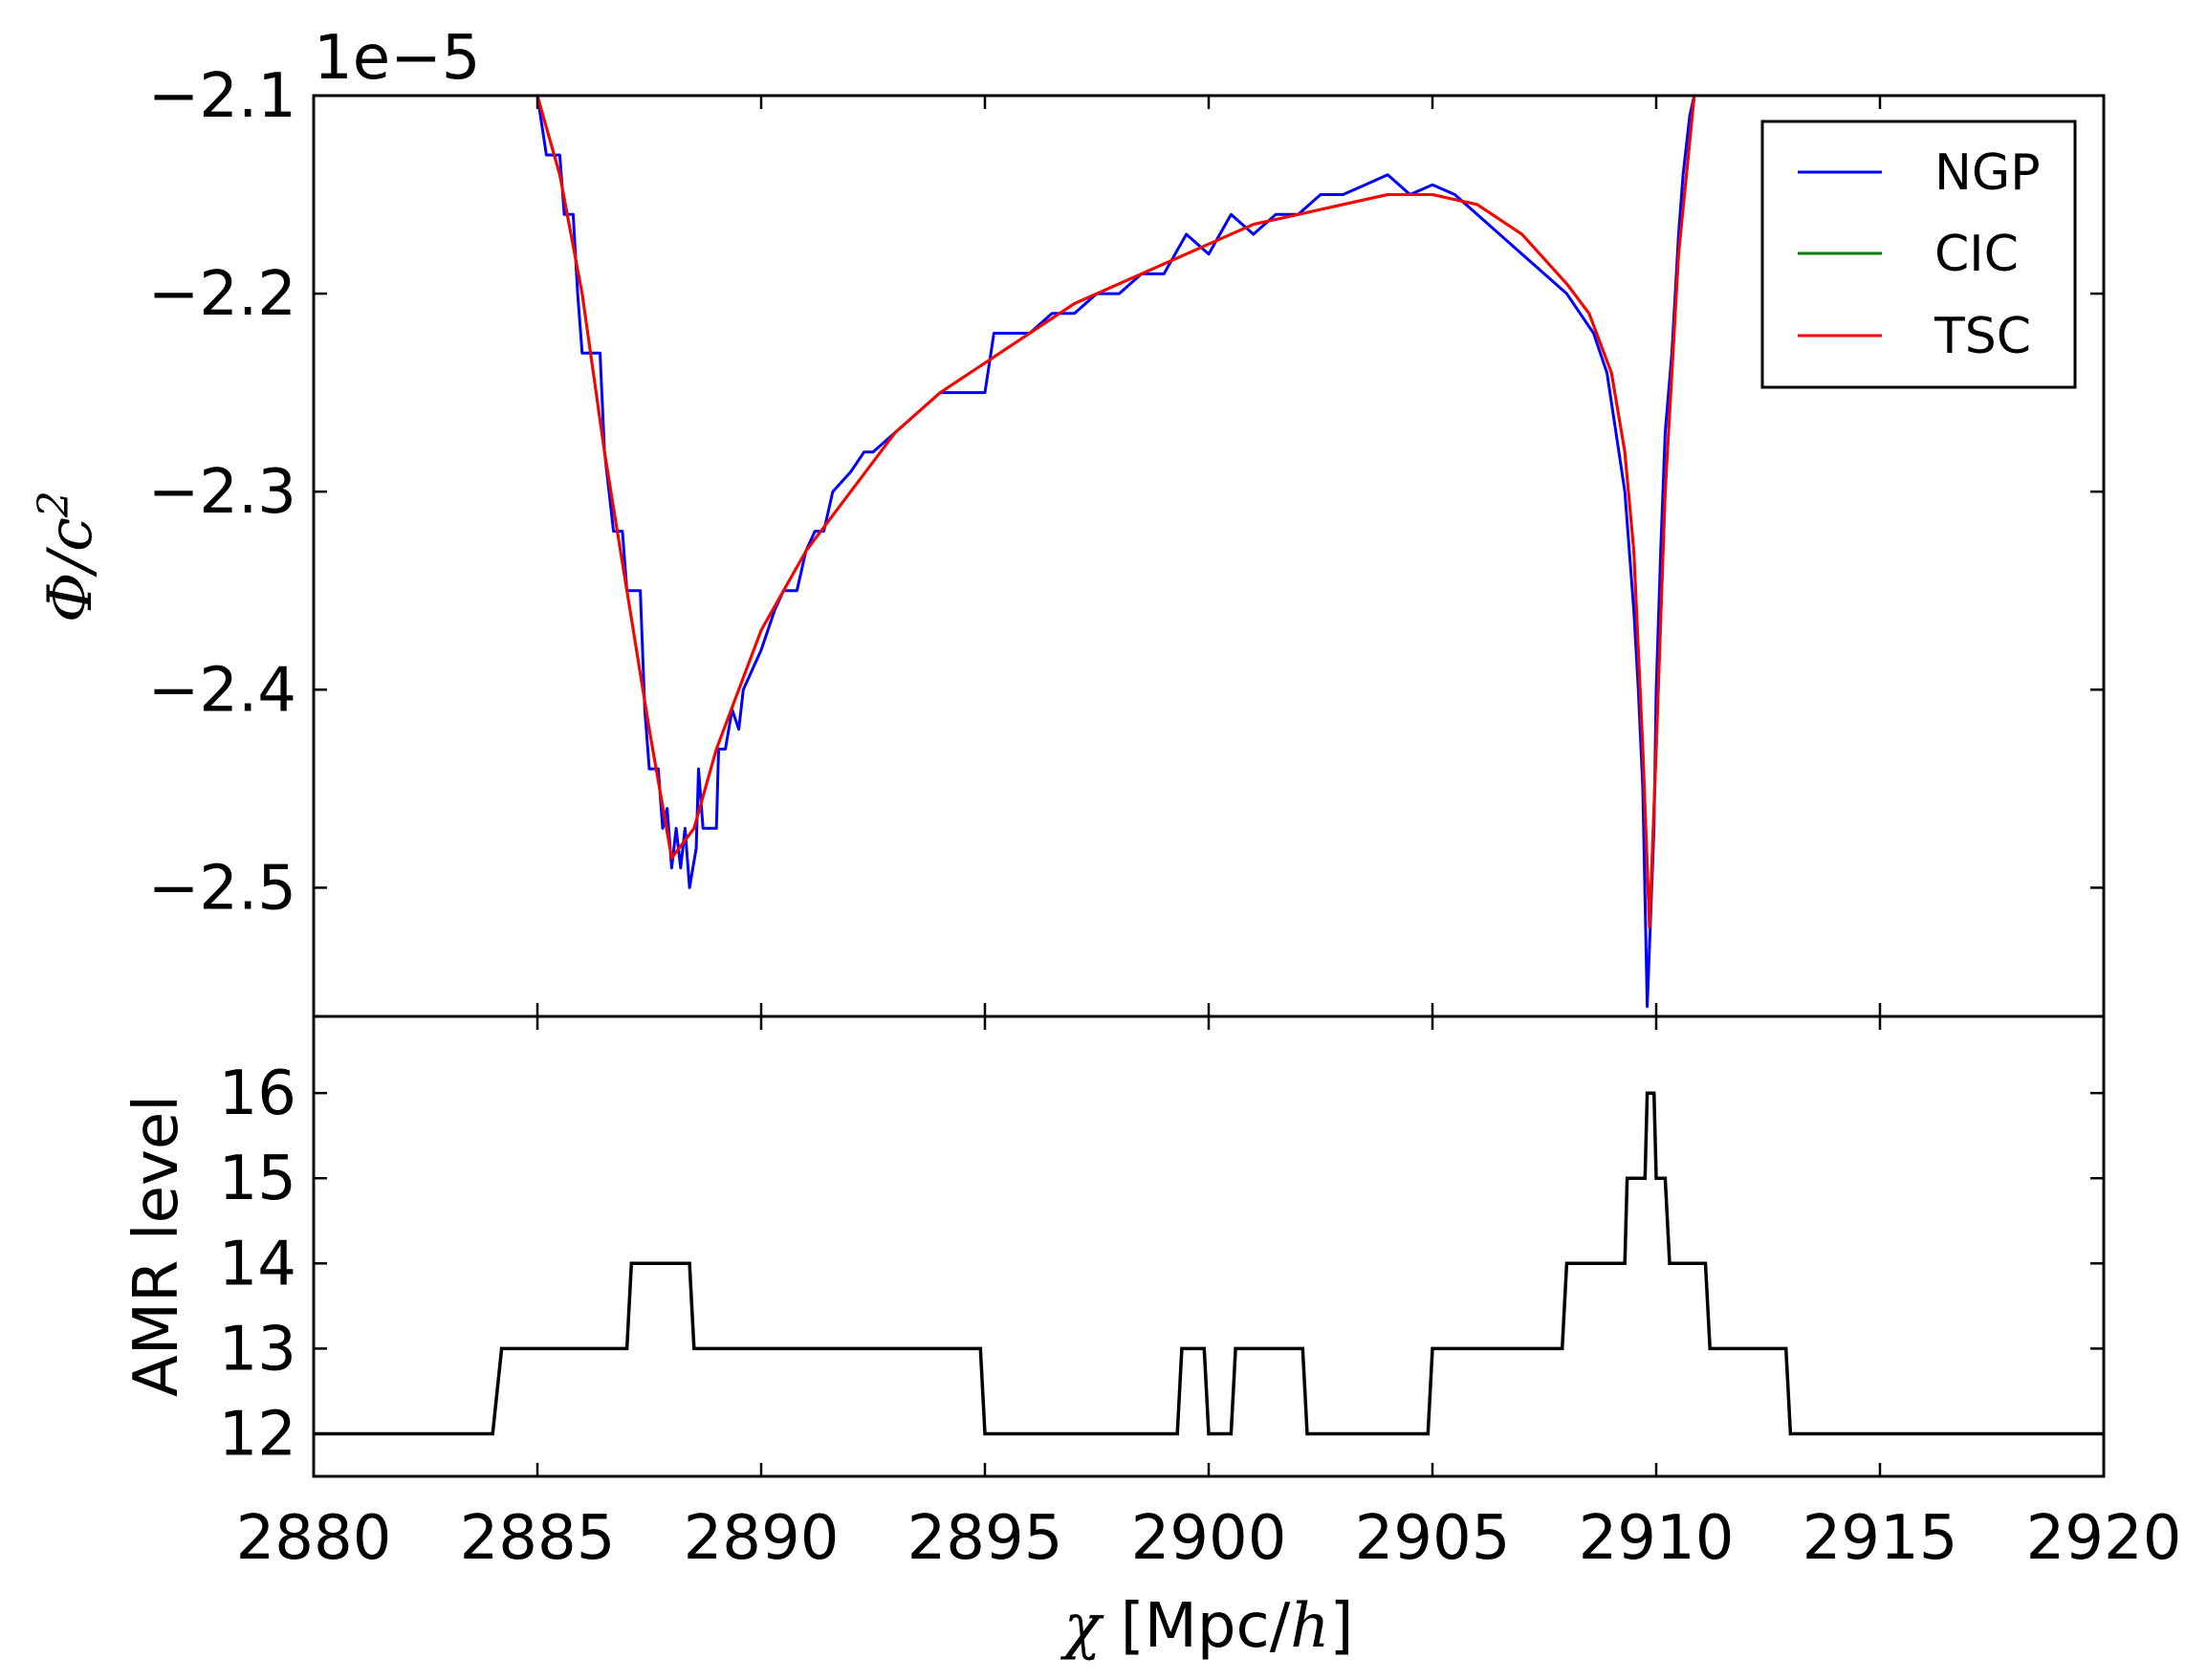 The width and height of the screenshot is (2207, 1680). Describe the element at coordinates (538, 1538) in the screenshot. I see `x-tick-label: 2885` at that location.